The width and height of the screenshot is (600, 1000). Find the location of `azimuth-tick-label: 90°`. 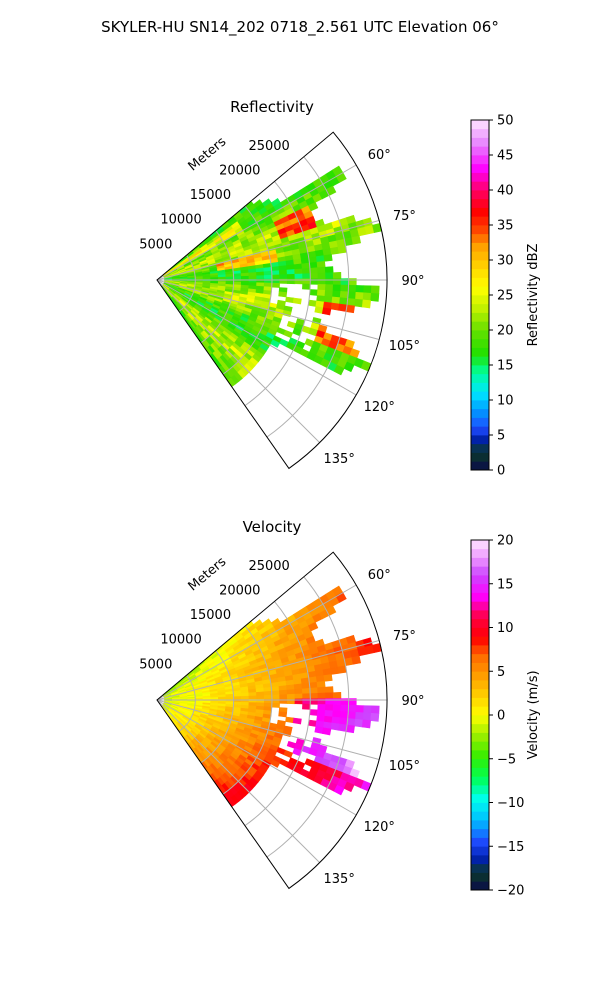

azimuth-tick-label: 90° is located at coordinates (412, 281).